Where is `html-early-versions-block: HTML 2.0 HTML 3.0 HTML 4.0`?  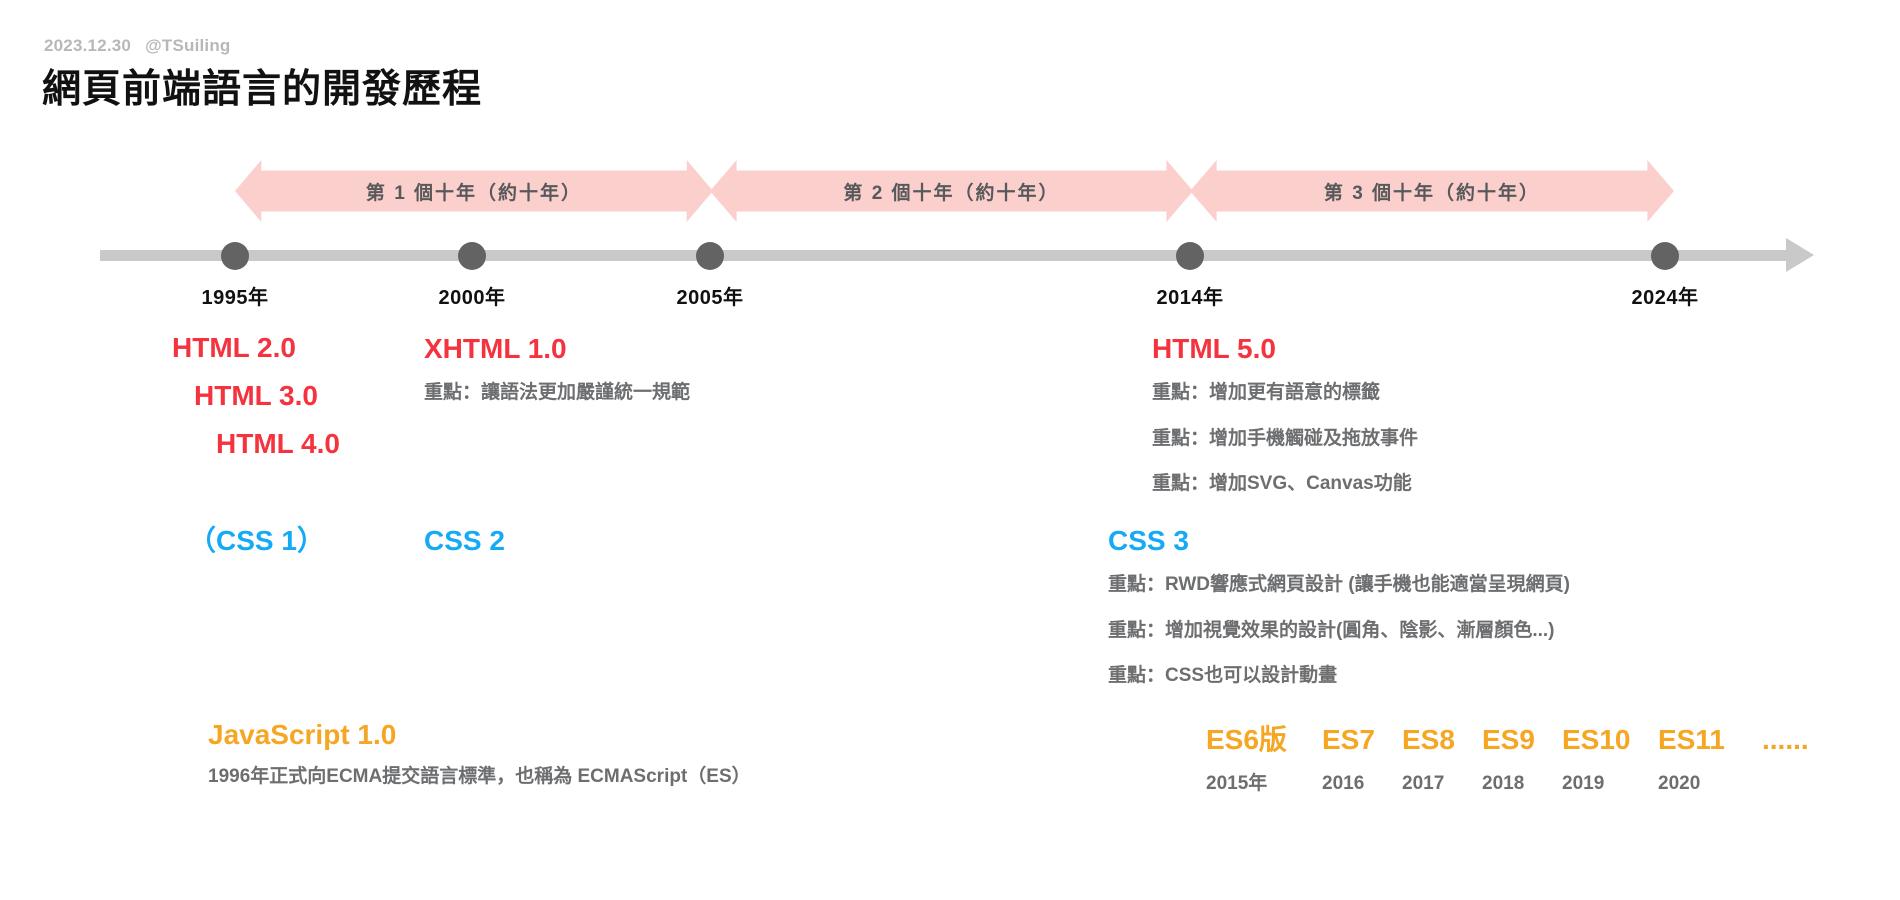
html-early-versions-block: HTML 2.0 HTML 3.0 HTML 4.0 is located at coordinates (256, 406).